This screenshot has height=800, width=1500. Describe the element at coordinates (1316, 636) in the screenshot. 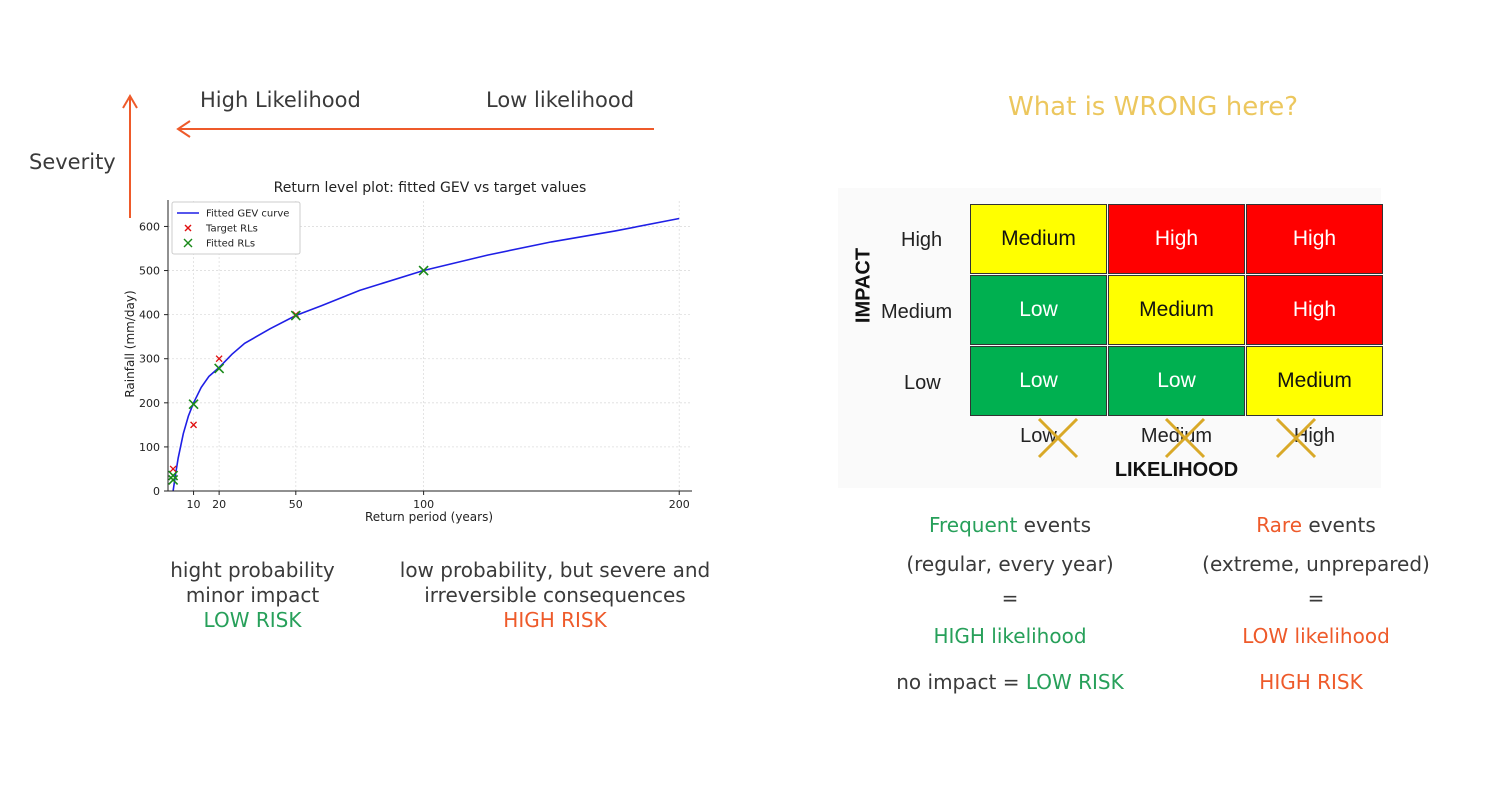

I see `low-likelihood-text: LOW likelihood` at that location.